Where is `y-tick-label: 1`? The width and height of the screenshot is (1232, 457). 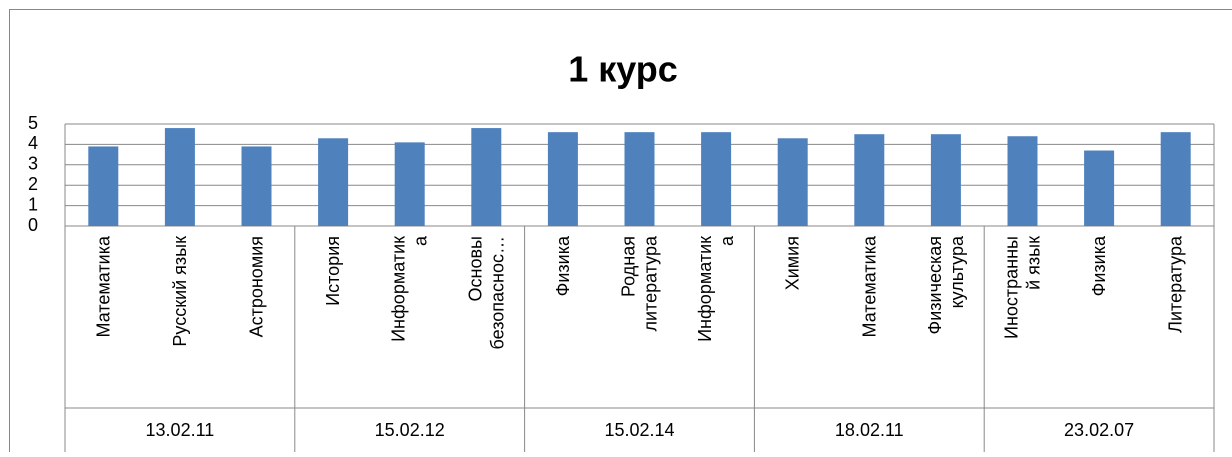 y-tick-label: 1 is located at coordinates (33, 204).